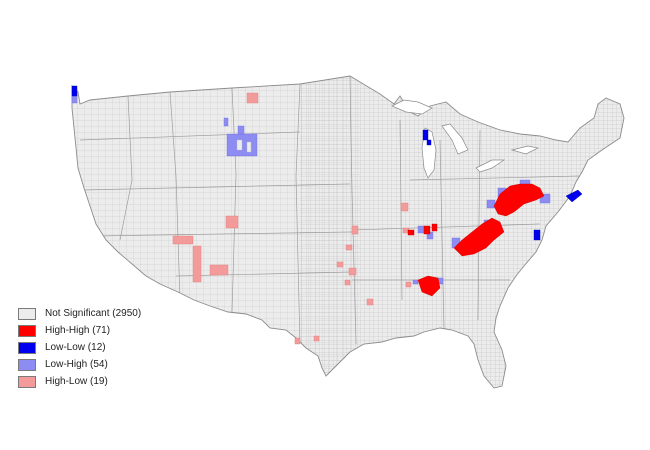  Describe the element at coordinates (476, 240) in the screenshot. I see `high-high-clusters` at that location.